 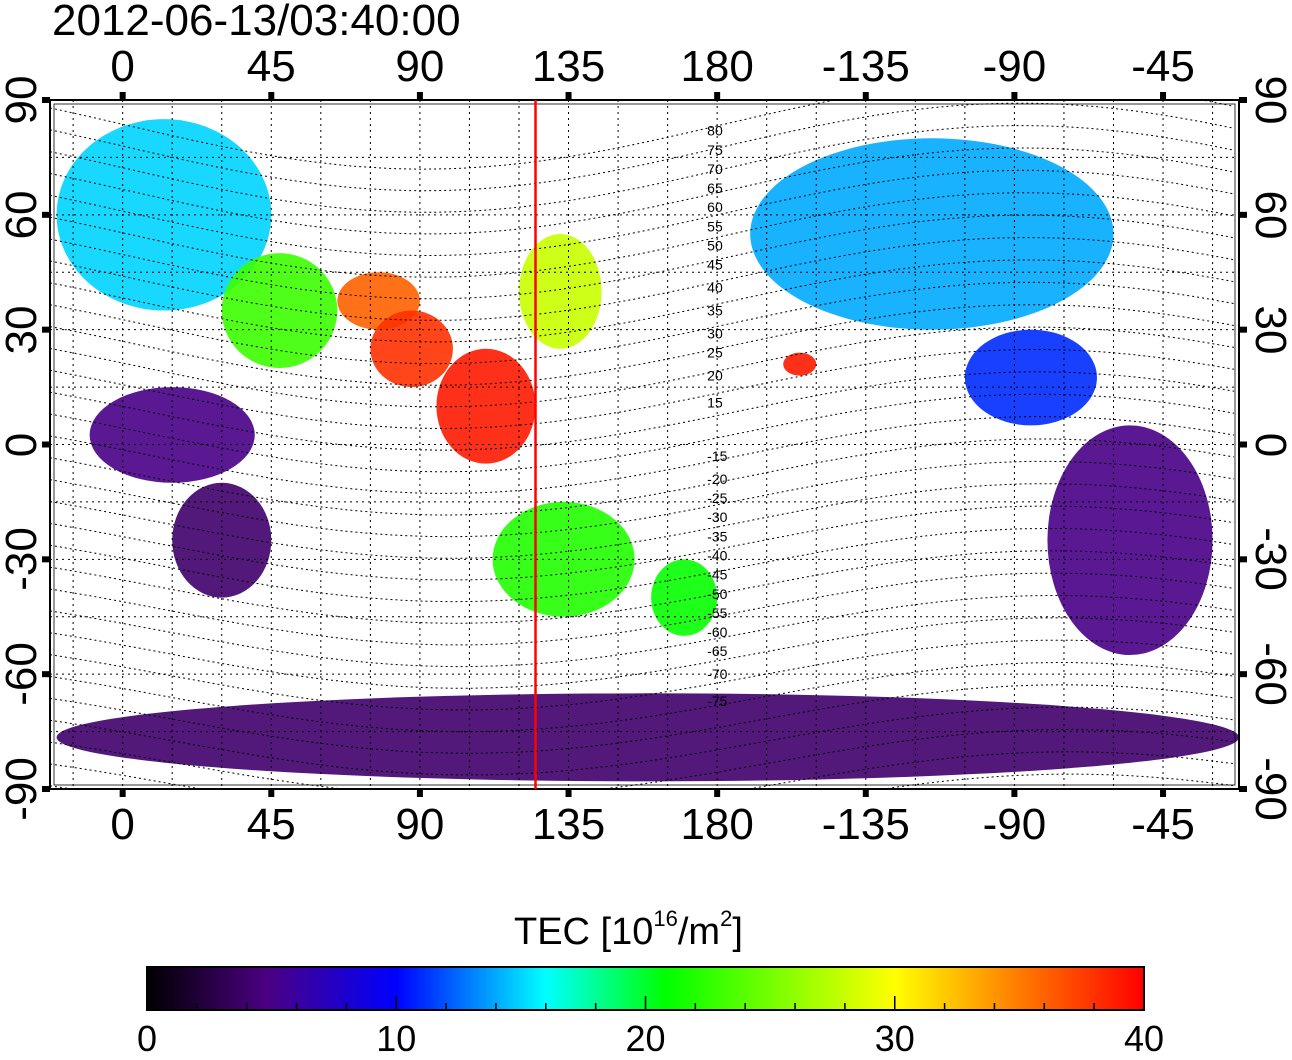 I want to click on x-tick-label-top: 90, so click(x=420, y=66).